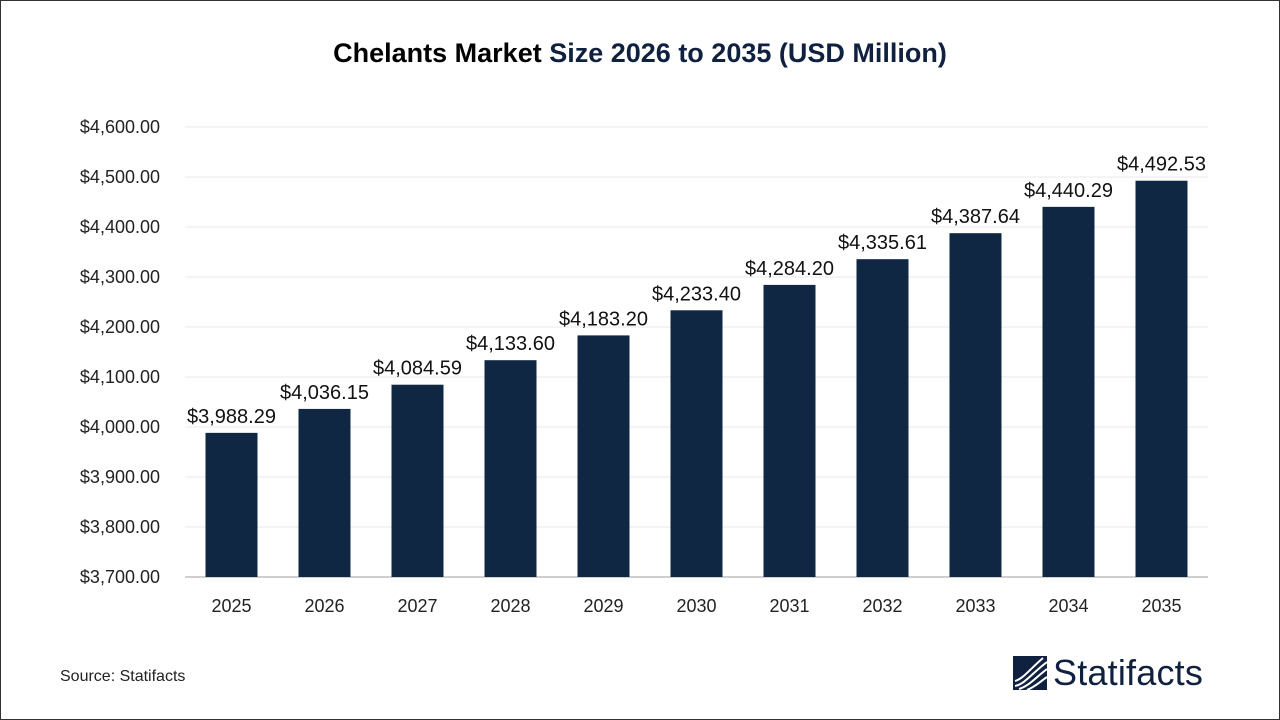  Describe the element at coordinates (1068, 191) in the screenshot. I see `data-label: $4,440.29` at that location.